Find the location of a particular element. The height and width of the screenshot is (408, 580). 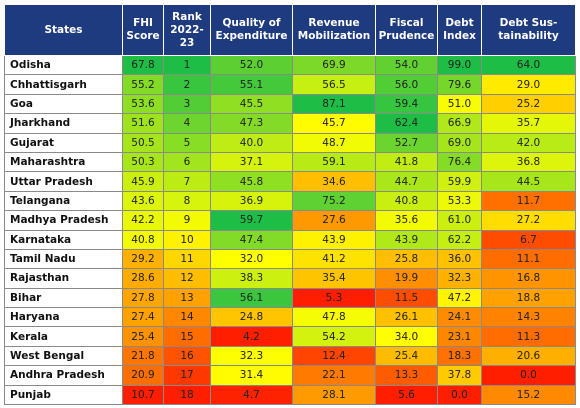

score-cell: 14.3 is located at coordinates (528, 317).